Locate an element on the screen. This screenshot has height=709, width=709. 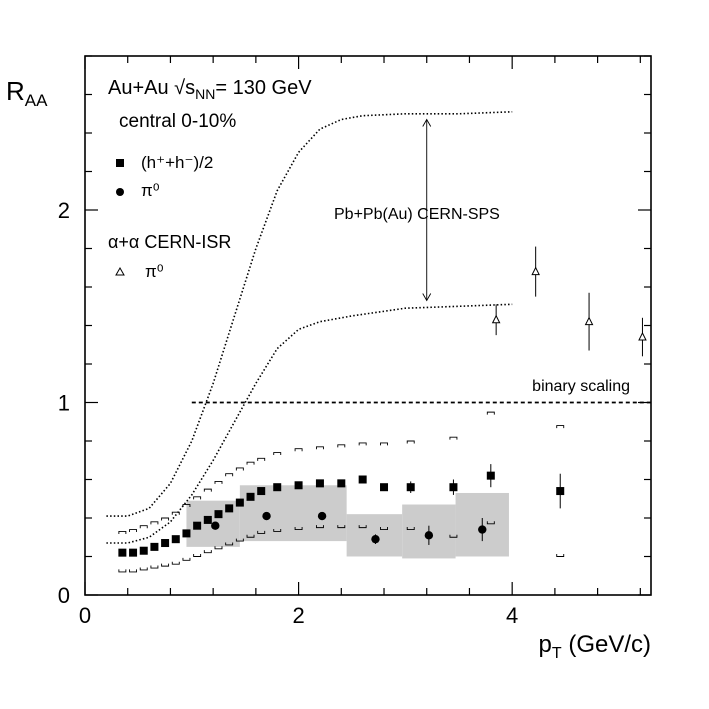
legend-triangle-marker is located at coordinates (120, 271).